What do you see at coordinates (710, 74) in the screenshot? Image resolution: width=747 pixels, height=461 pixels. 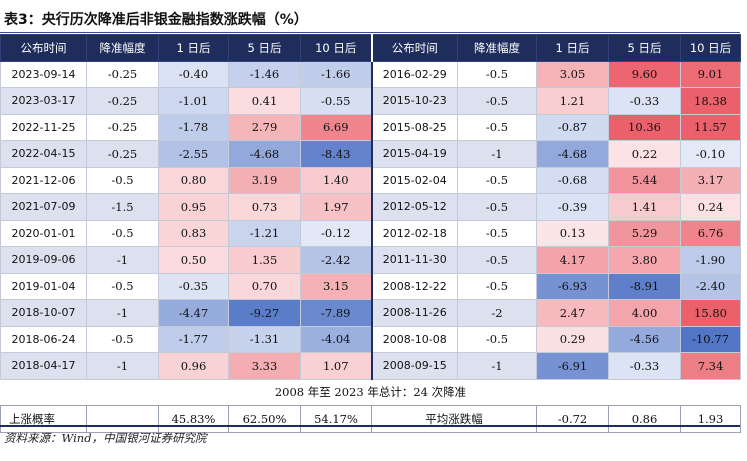 I see `right-10d-cell: 9.01` at bounding box center [710, 74].